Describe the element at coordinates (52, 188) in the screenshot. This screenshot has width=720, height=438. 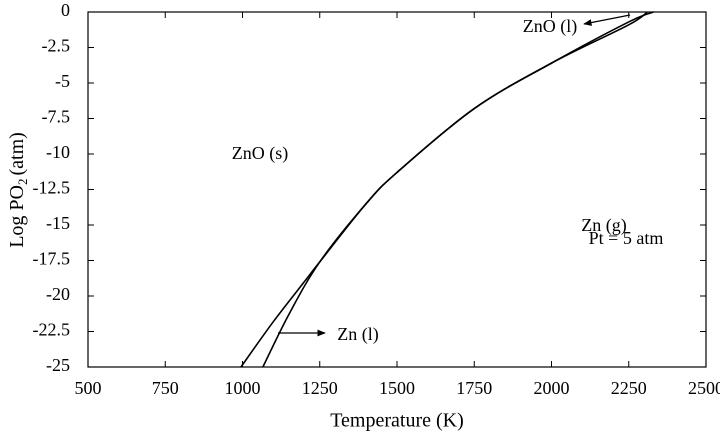
I see `y-tick-label: -12.5` at that location.